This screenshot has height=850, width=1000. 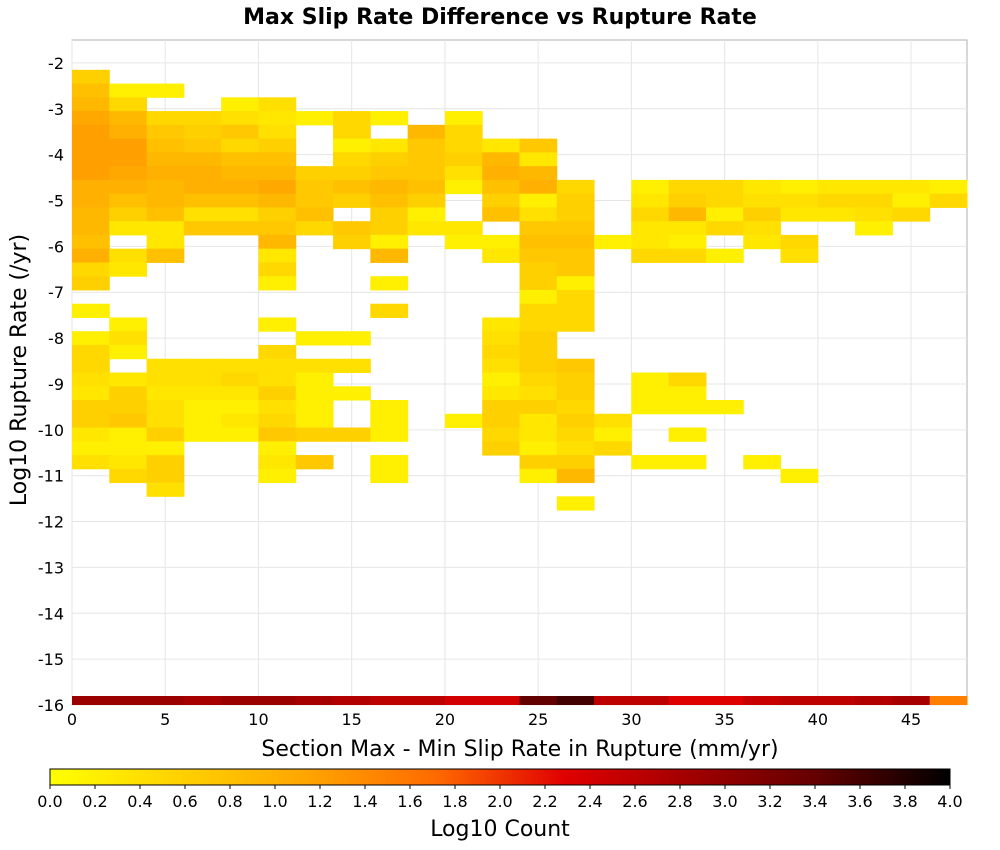 What do you see at coordinates (56, 201) in the screenshot?
I see `y-tick-label: -5` at bounding box center [56, 201].